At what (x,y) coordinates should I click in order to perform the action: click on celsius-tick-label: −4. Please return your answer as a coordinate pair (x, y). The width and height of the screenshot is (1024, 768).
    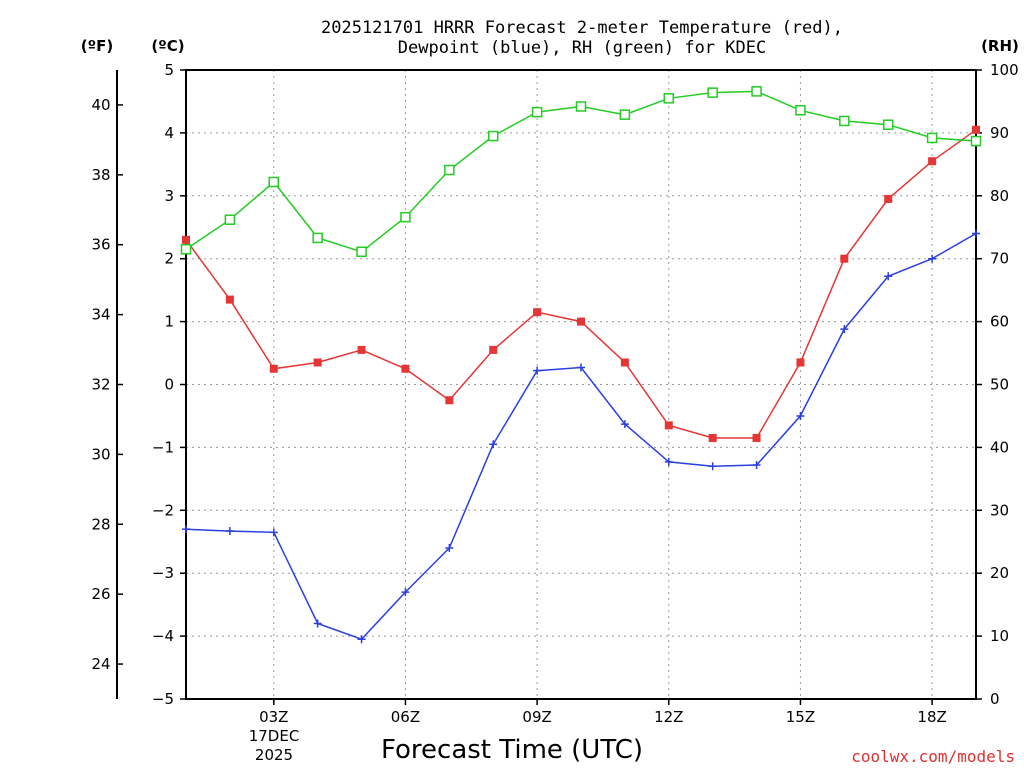
    Looking at the image, I should click on (163, 636).